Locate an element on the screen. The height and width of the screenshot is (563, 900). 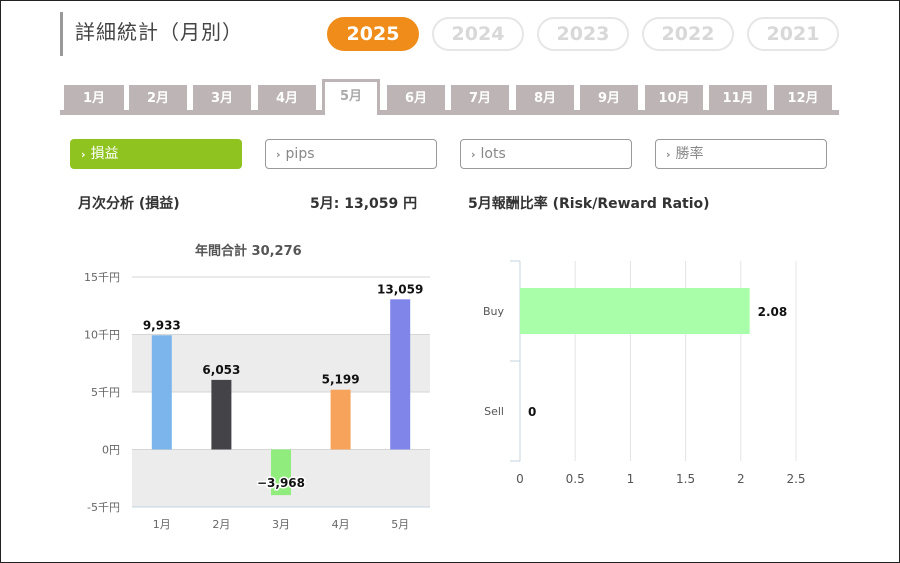
risk-reward-chart: 0 0.5 1 1.5 2 2.5 Buy 2.08 Sell 0 is located at coordinates (644, 373).